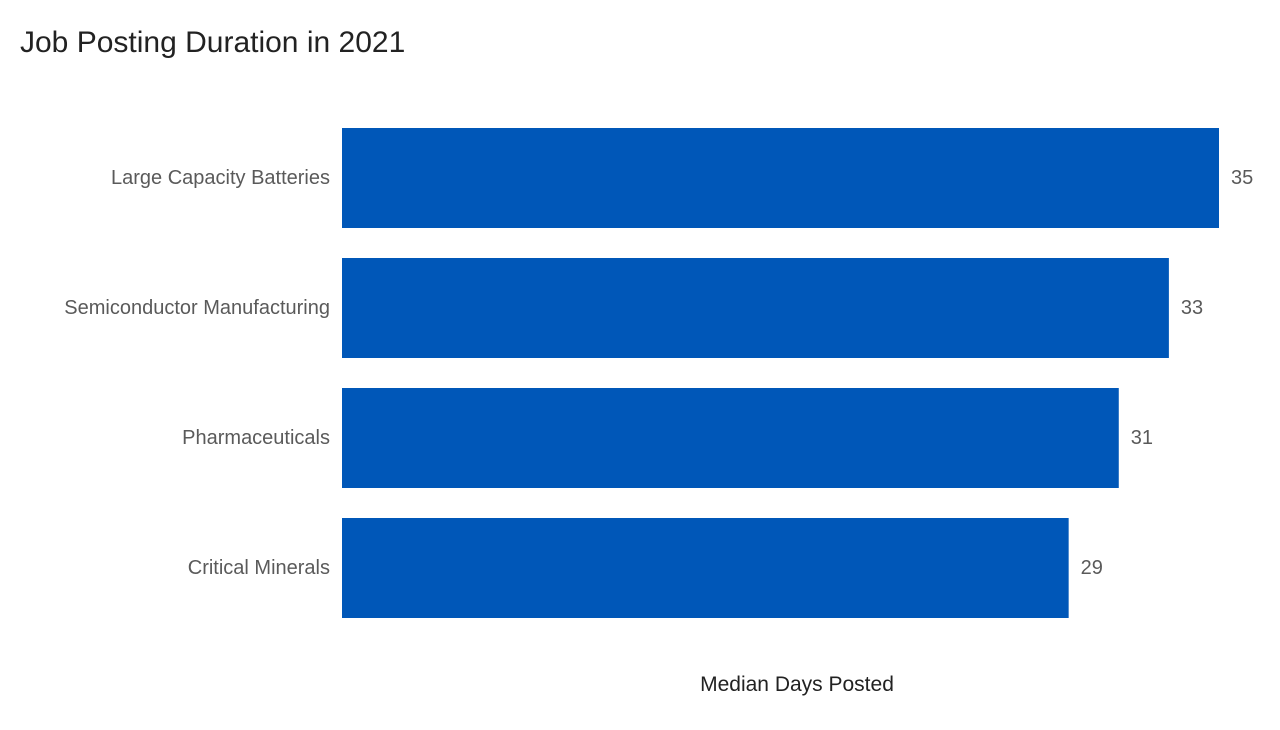 This screenshot has width=1280, height=730. I want to click on value-labels-group: 35 33 31 29, so click(1167, 373).